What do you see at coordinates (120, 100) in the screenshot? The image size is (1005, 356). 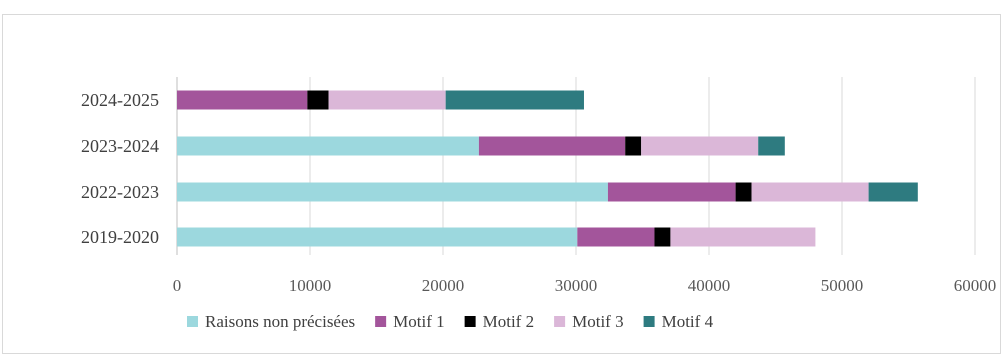 I see `category-label: 2024-2025` at bounding box center [120, 100].